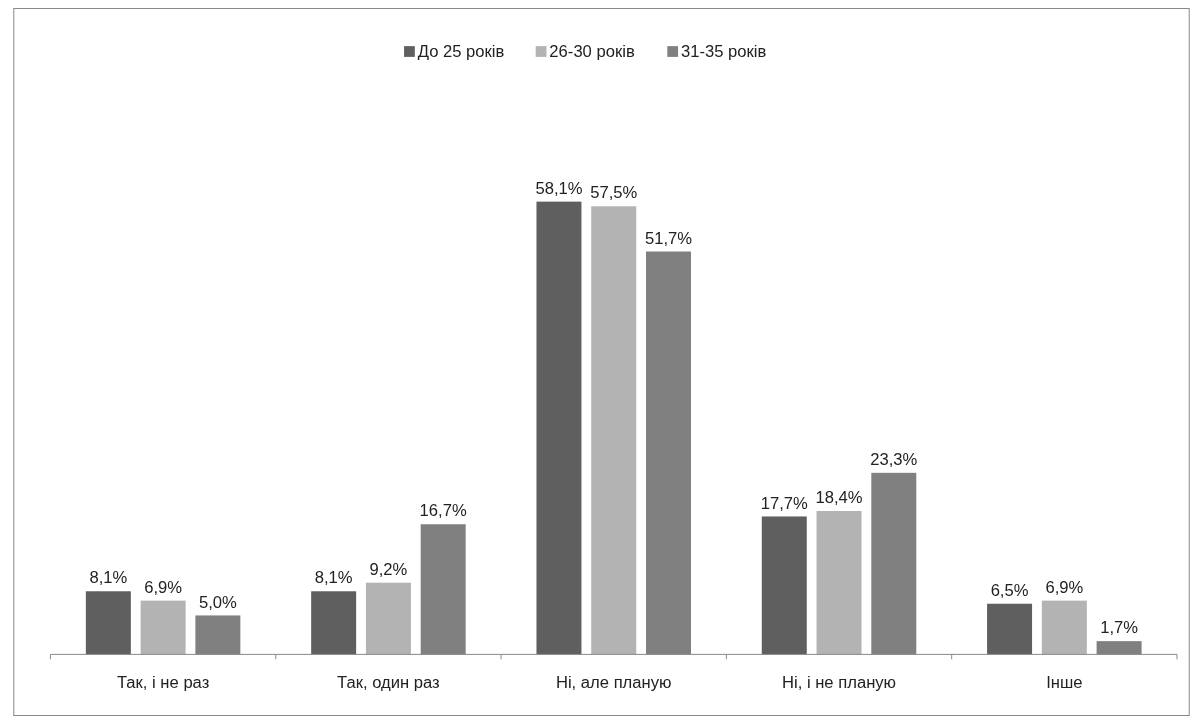 This screenshot has width=1203, height=724. What do you see at coordinates (461, 51) in the screenshot?
I see `legend-label: До 25 років` at bounding box center [461, 51].